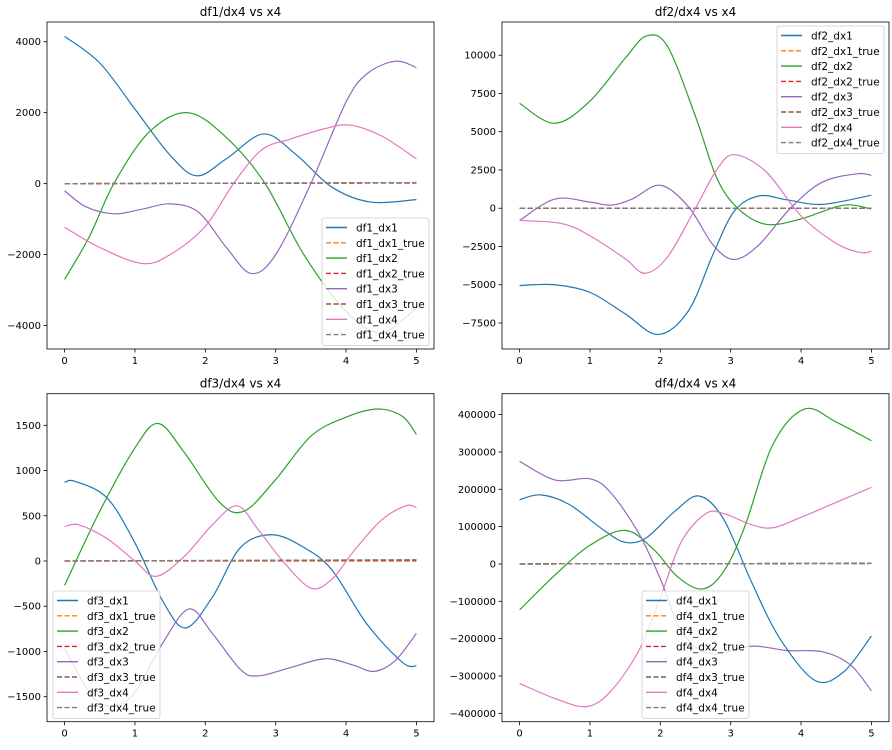 The width and height of the screenshot is (892, 750). I want to click on legend-label: df2_dx2_true, so click(845, 82).